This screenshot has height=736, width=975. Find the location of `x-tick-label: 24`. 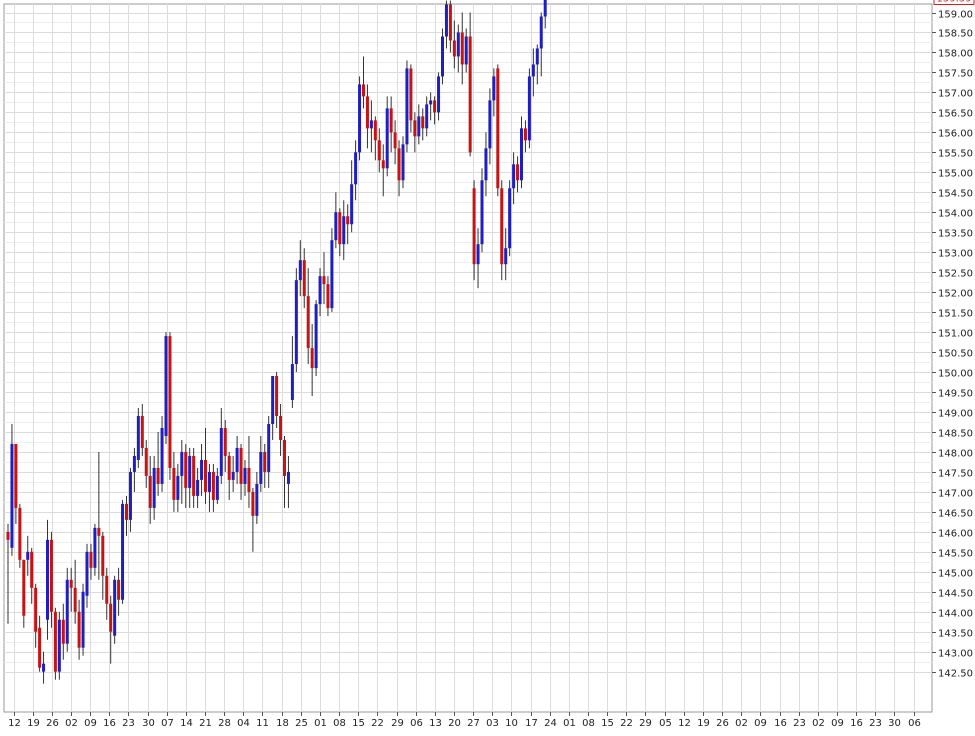

x-tick-label: 24 is located at coordinates (550, 723).